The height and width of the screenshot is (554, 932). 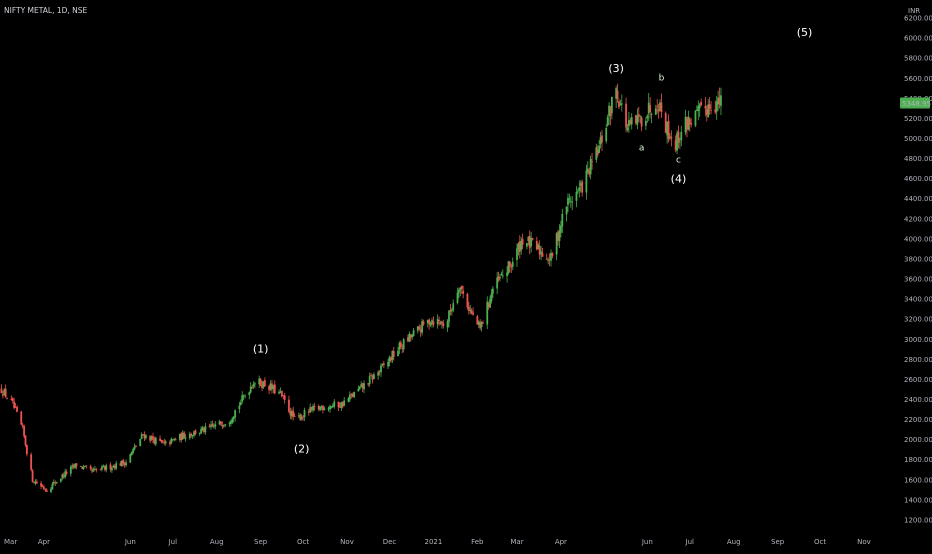 I want to click on y-tick-label: 3600.00, so click(x=918, y=280).